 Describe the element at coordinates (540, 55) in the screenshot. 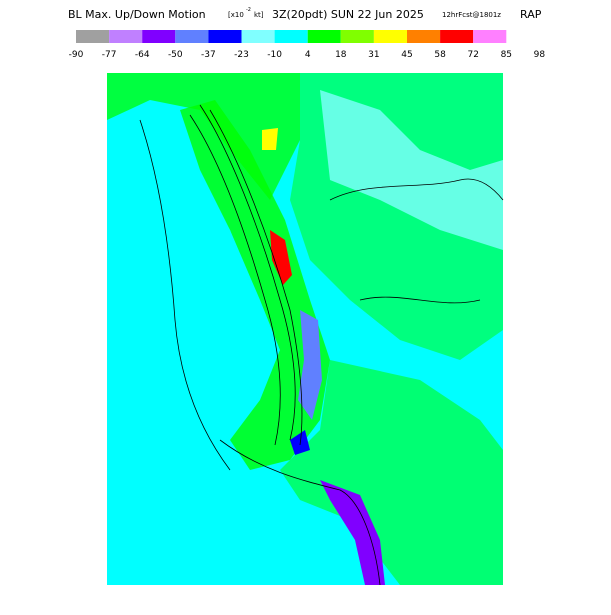

I see `legend-label: 98` at that location.